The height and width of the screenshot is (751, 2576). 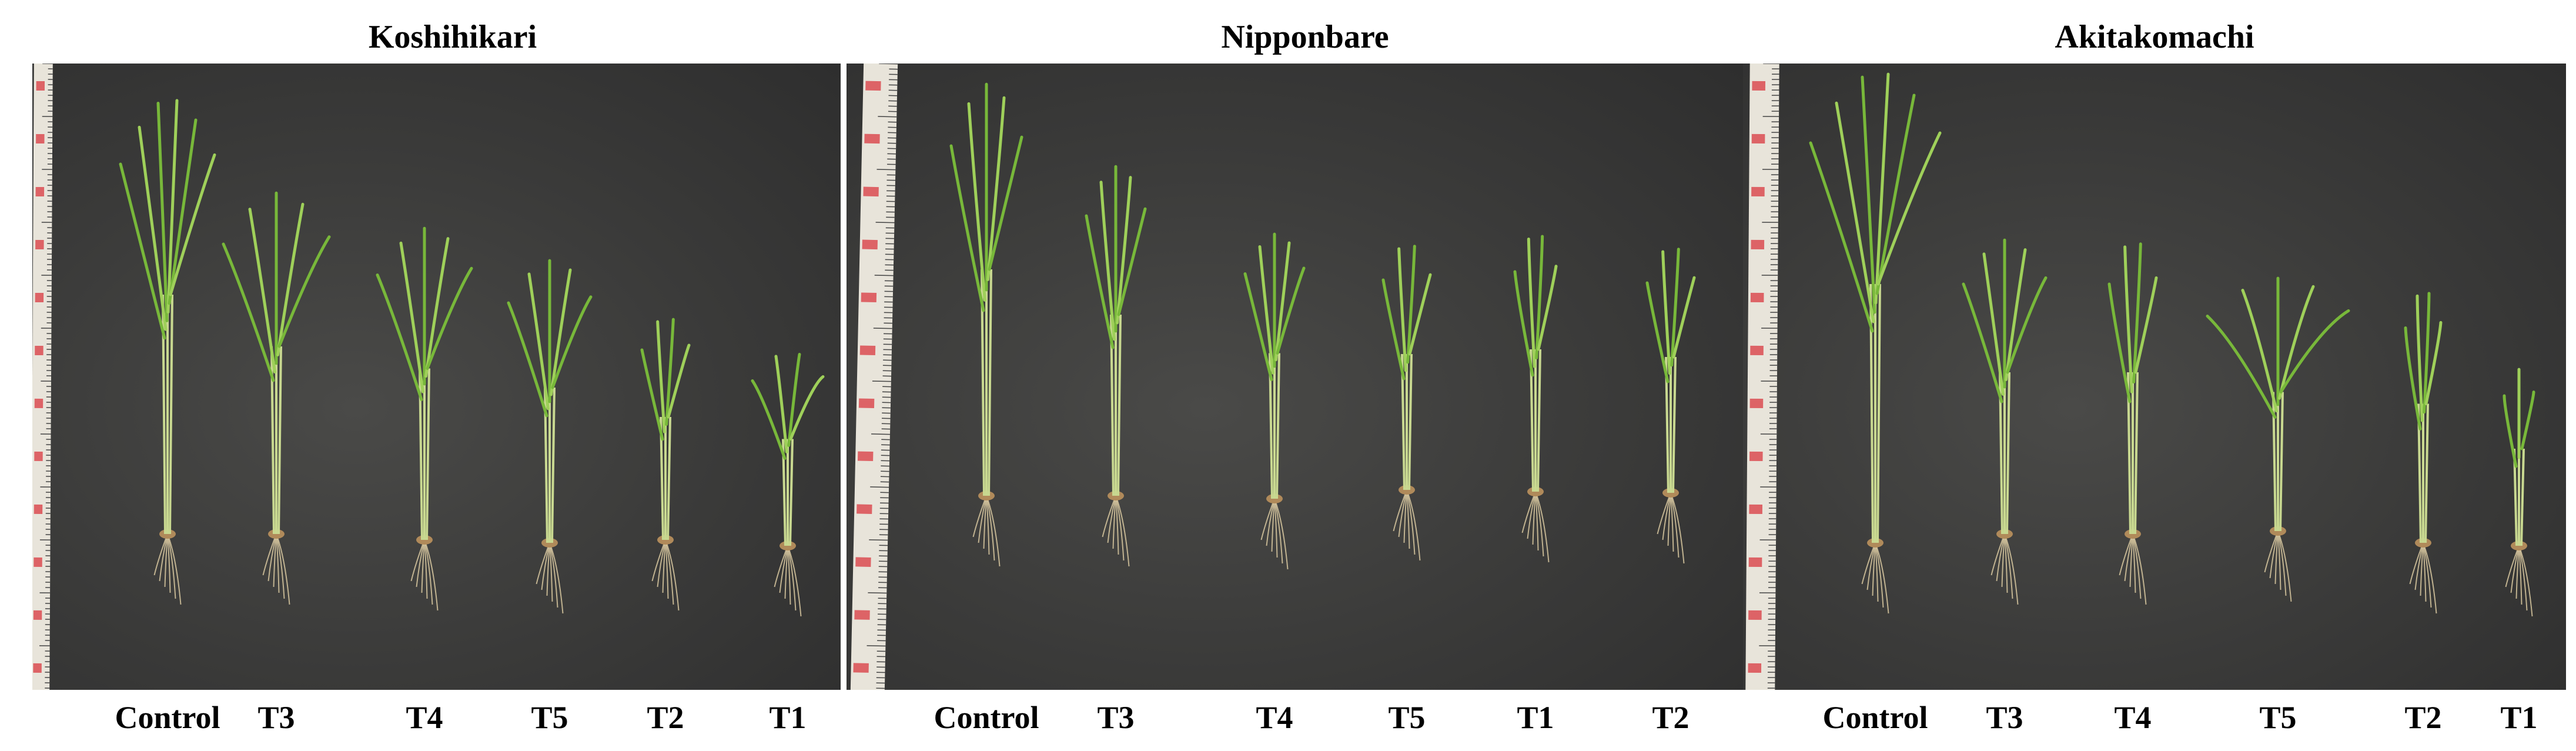 What do you see at coordinates (452, 37) in the screenshot?
I see `panel-title-koshihikari: Koshihikari` at bounding box center [452, 37].